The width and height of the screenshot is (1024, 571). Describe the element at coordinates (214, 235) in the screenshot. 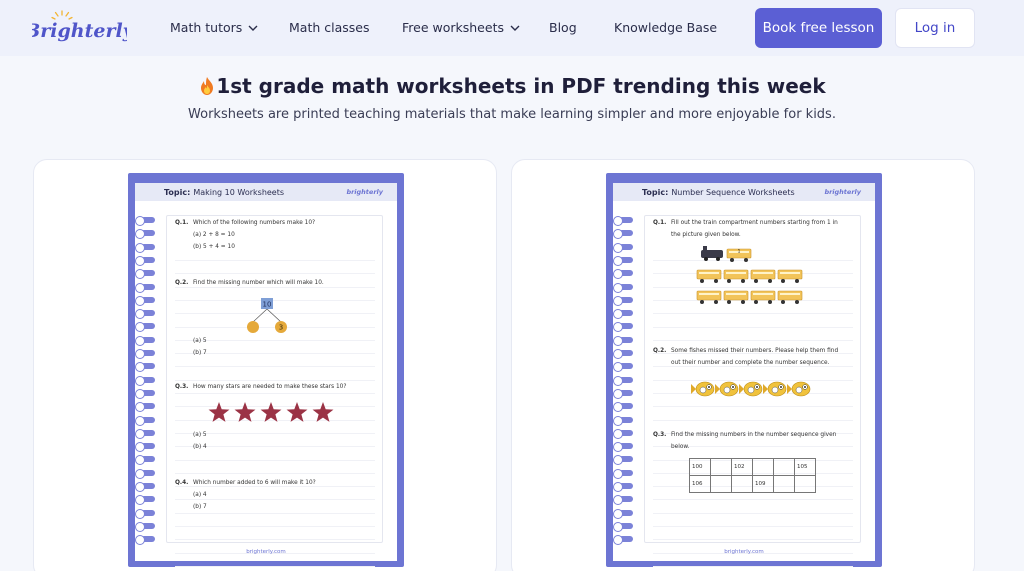

I see `answer-option: (a) 2 + 8 = 10` at that location.